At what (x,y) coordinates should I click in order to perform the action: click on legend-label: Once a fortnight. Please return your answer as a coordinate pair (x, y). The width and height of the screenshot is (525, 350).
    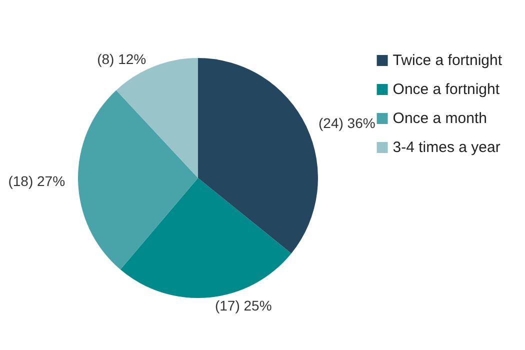
    Looking at the image, I should click on (446, 89).